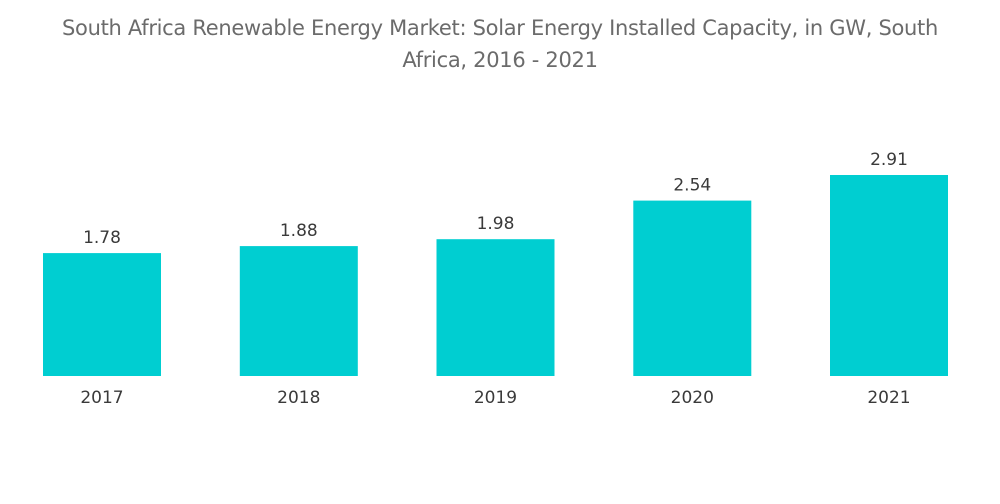 The width and height of the screenshot is (1000, 504). Describe the element at coordinates (889, 160) in the screenshot. I see `value-label-2021: 2.91` at that location.